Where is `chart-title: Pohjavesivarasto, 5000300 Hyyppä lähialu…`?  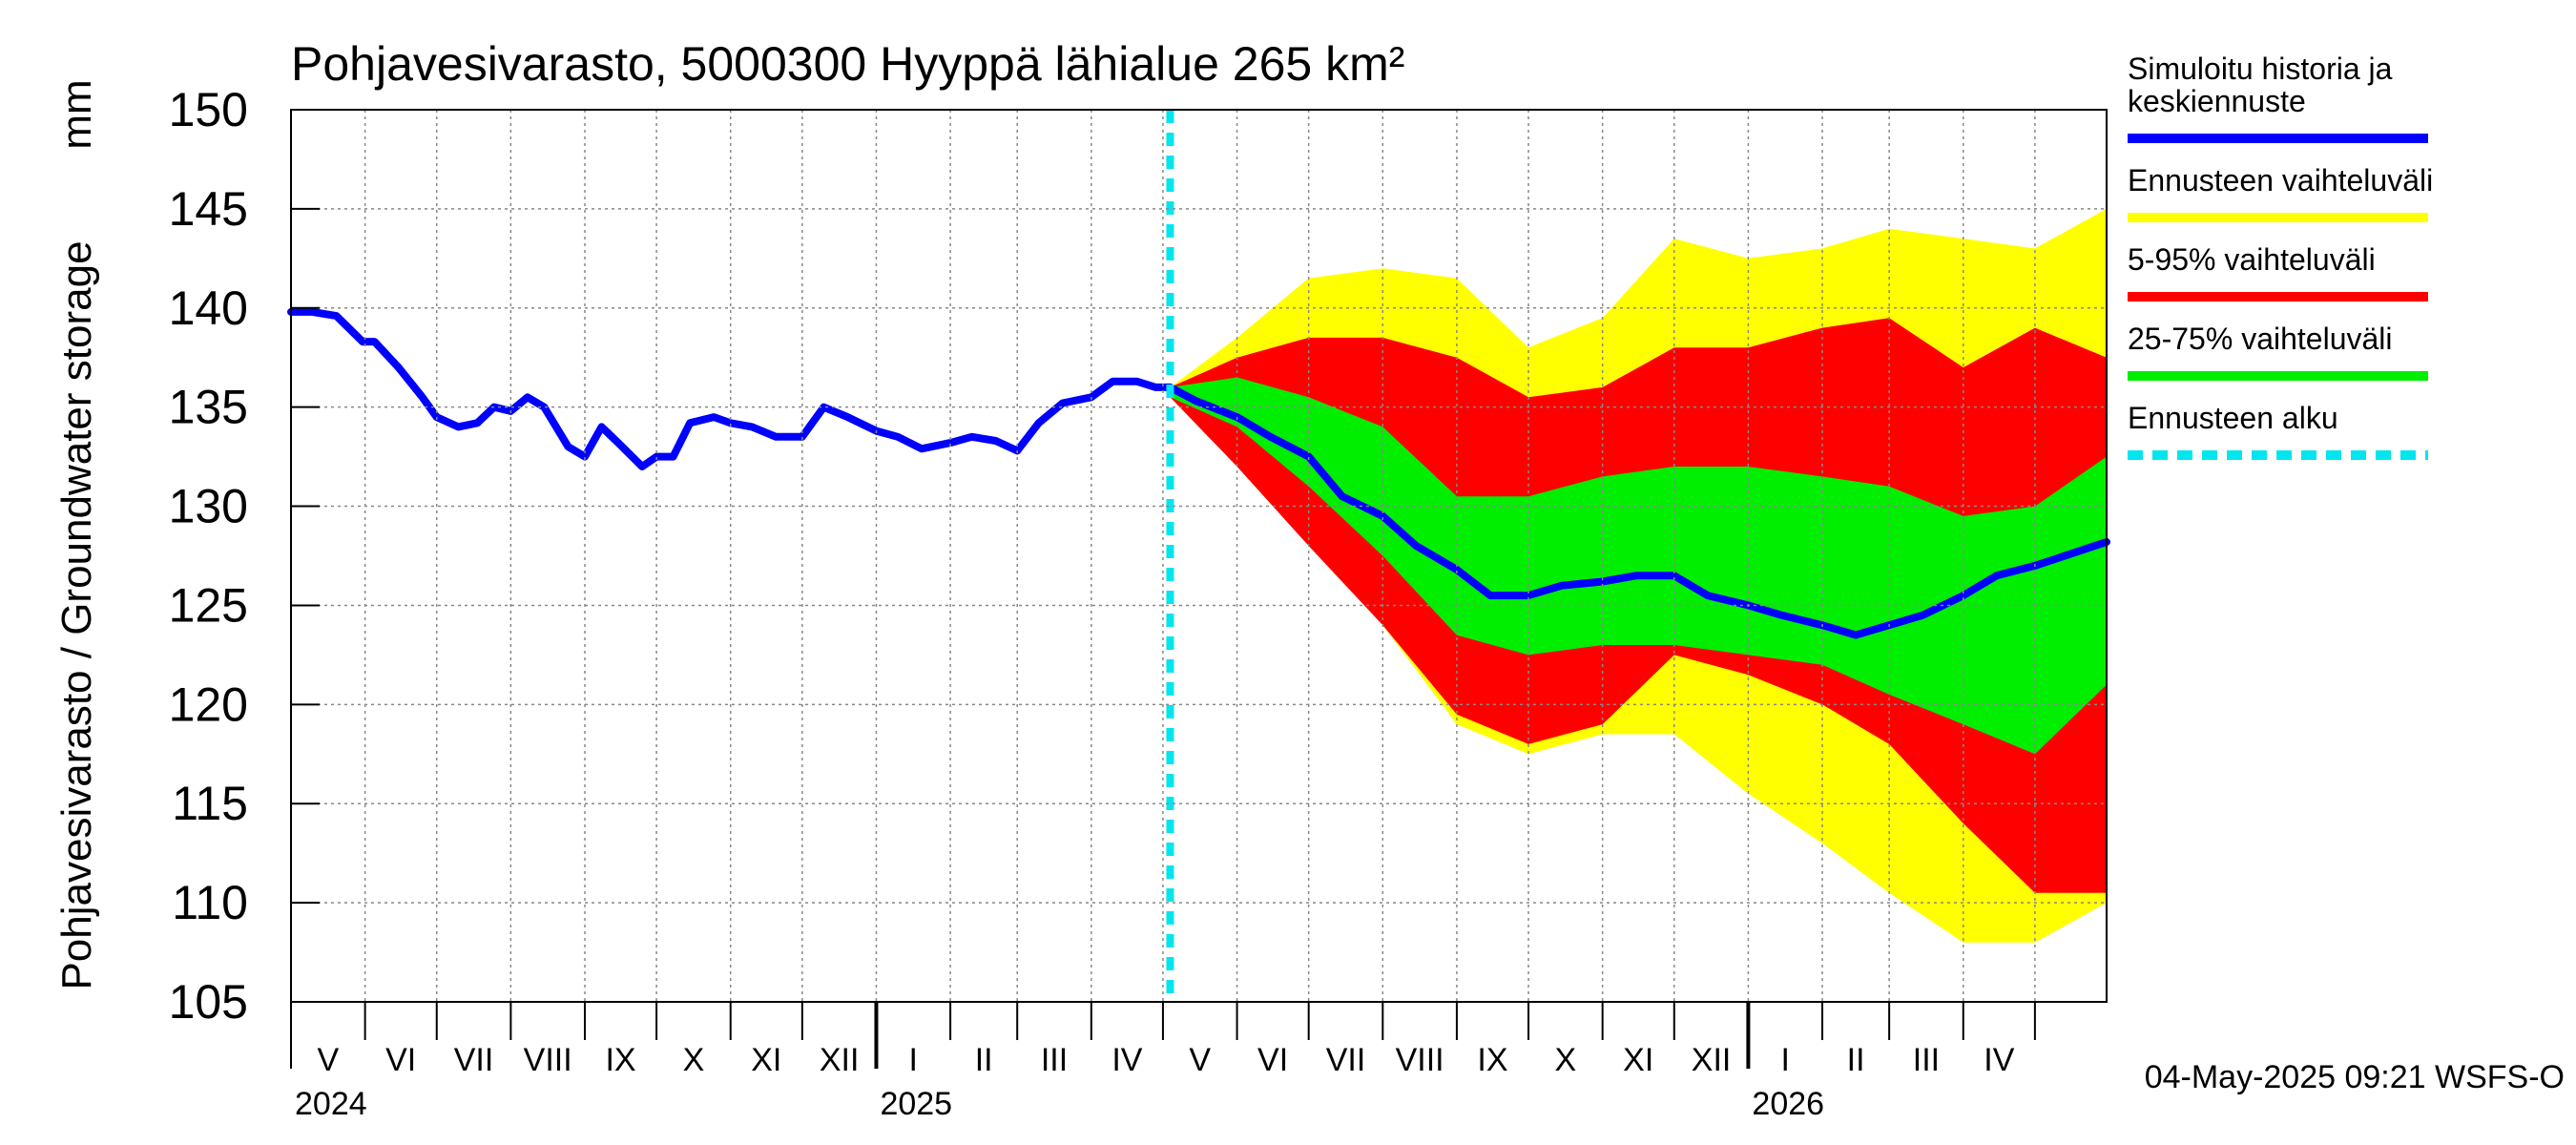
chart-title: Pohjavesivarasto, 5000300 Hyyppä lähialu… is located at coordinates (847, 64).